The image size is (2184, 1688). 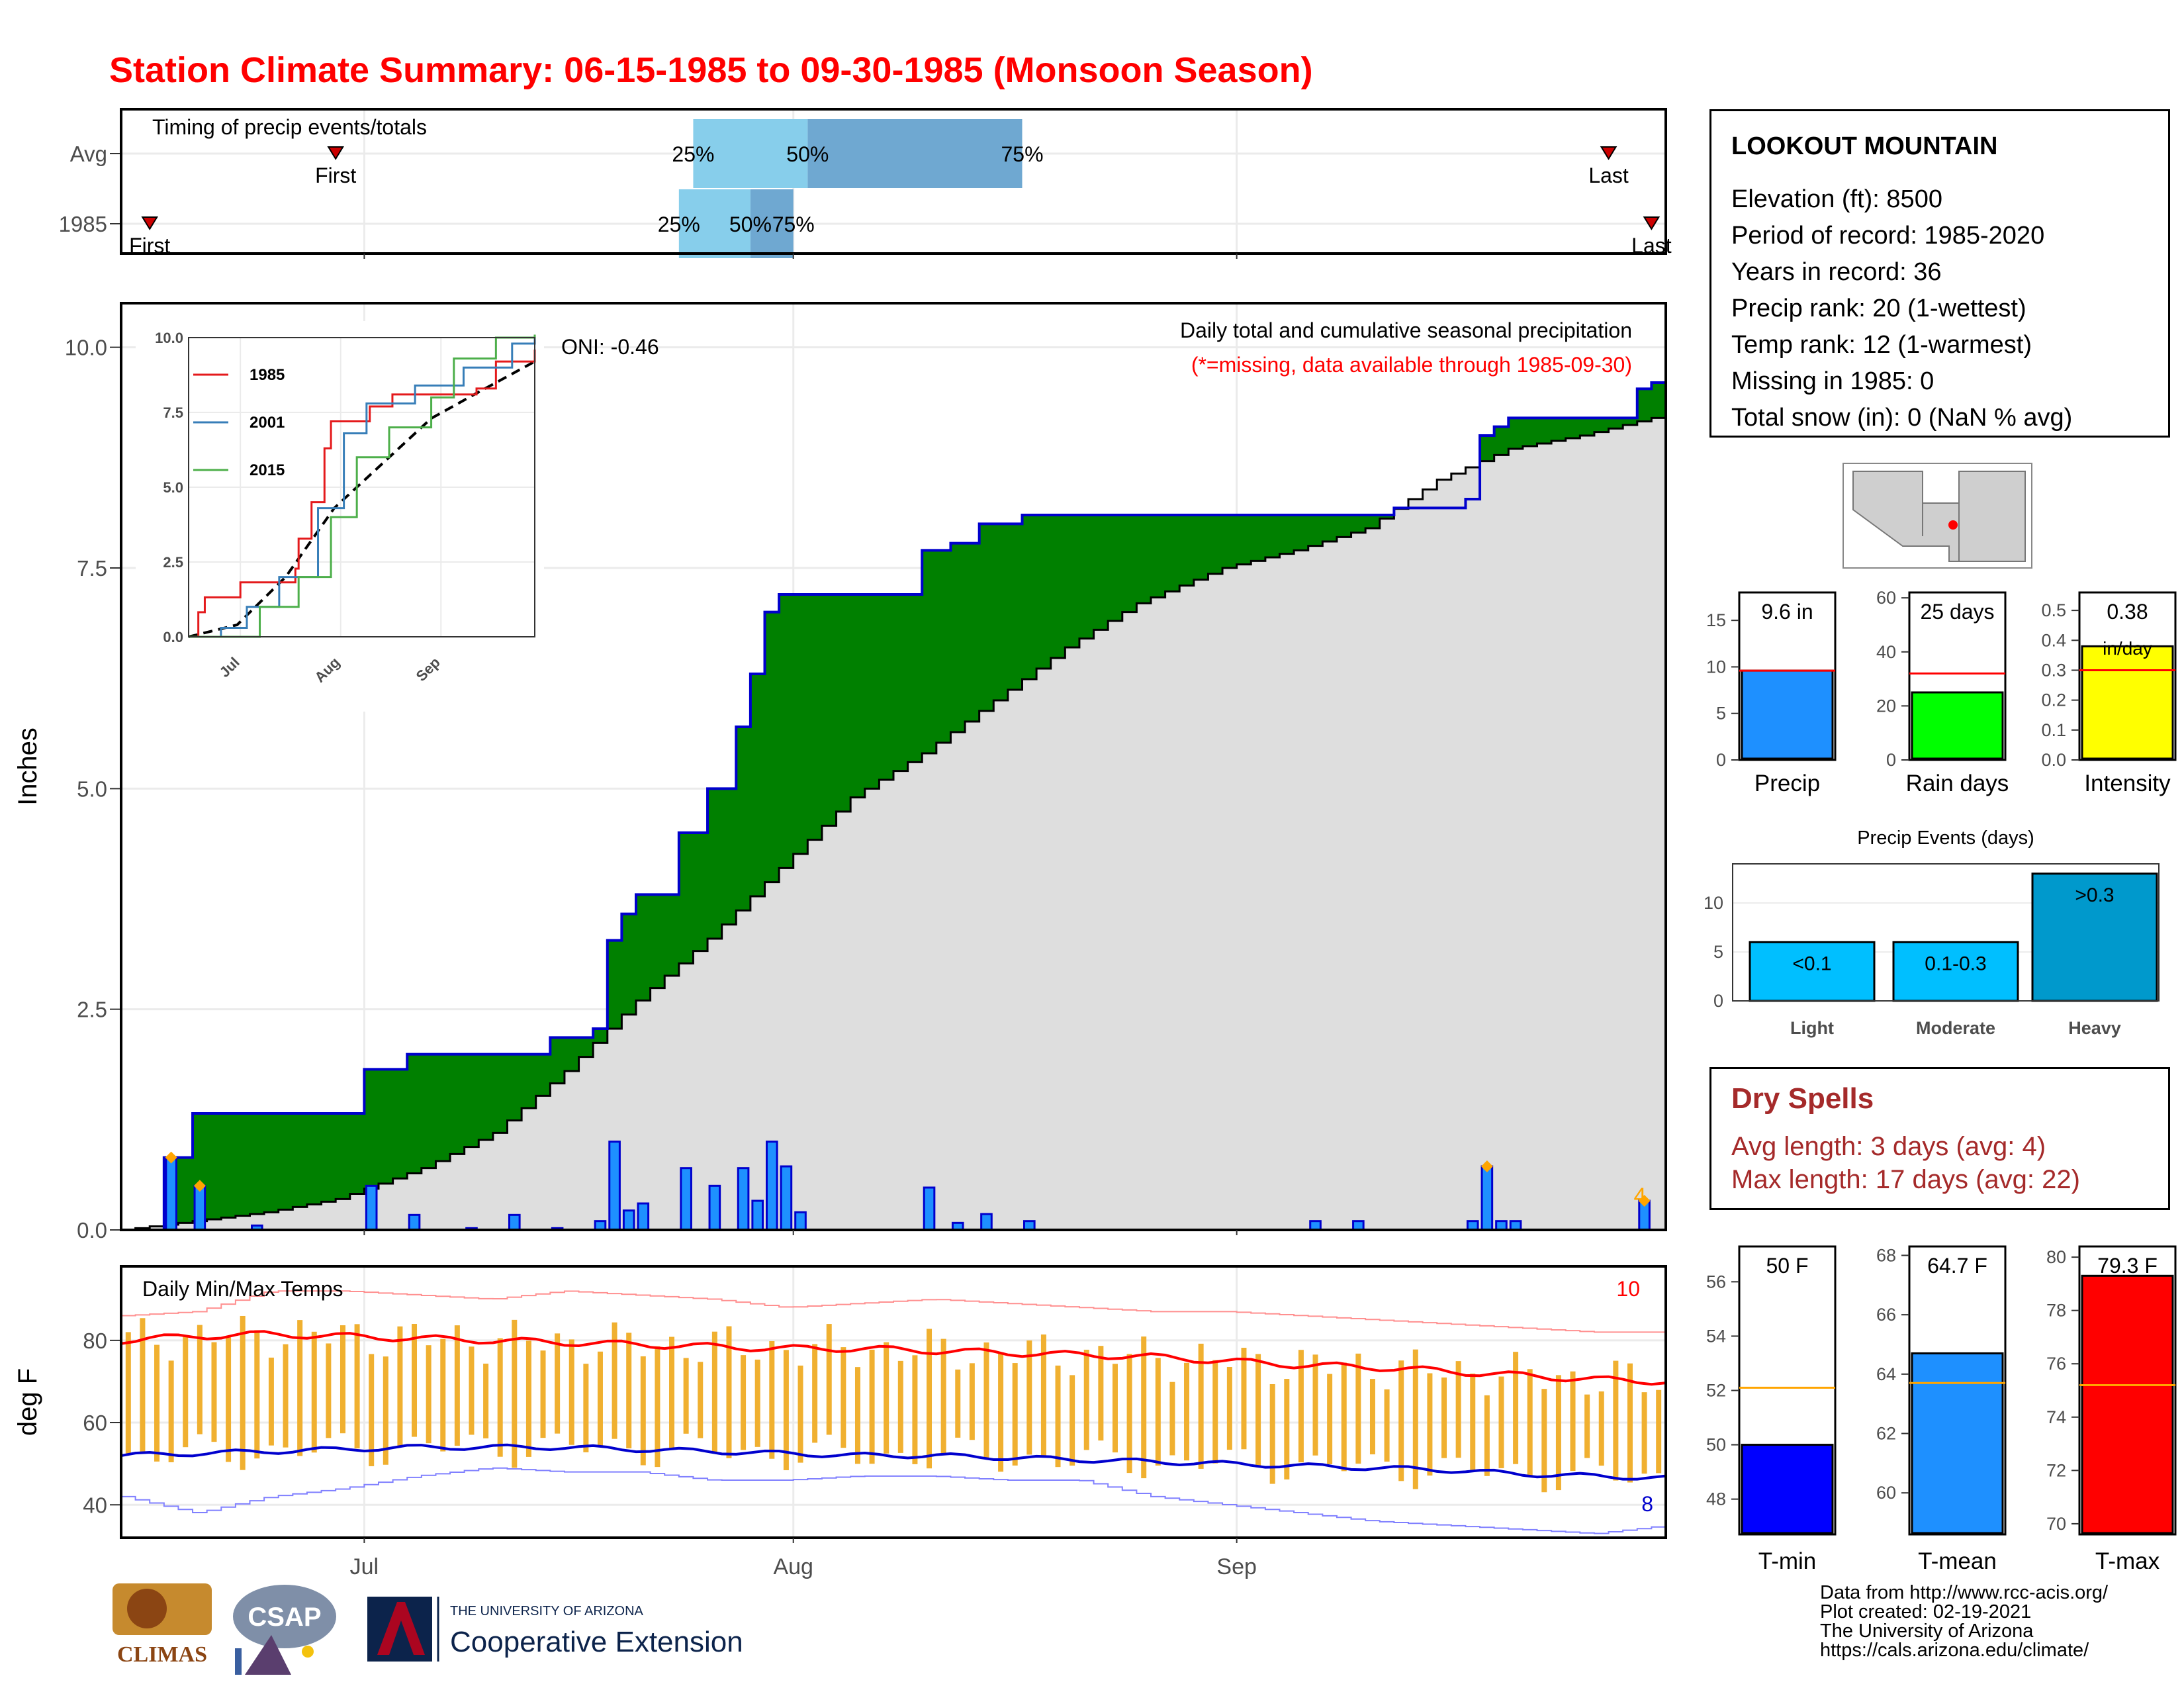 I want to click on mini-value-label: 0.38, so click(x=2127, y=612).